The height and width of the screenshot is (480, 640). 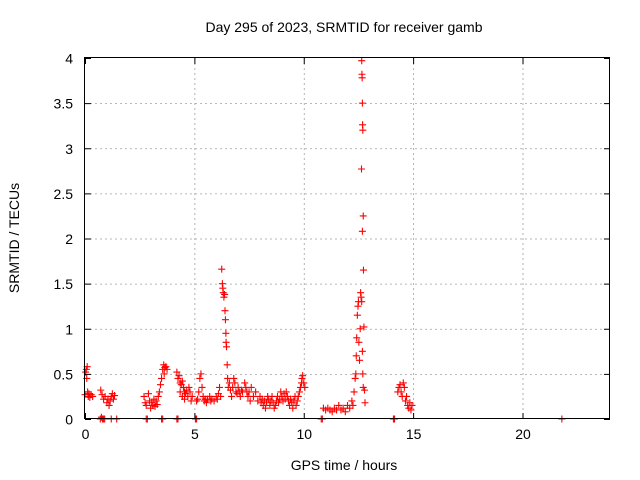 I want to click on x-tick-labels: 0 5 10 15 20, so click(x=306, y=434).